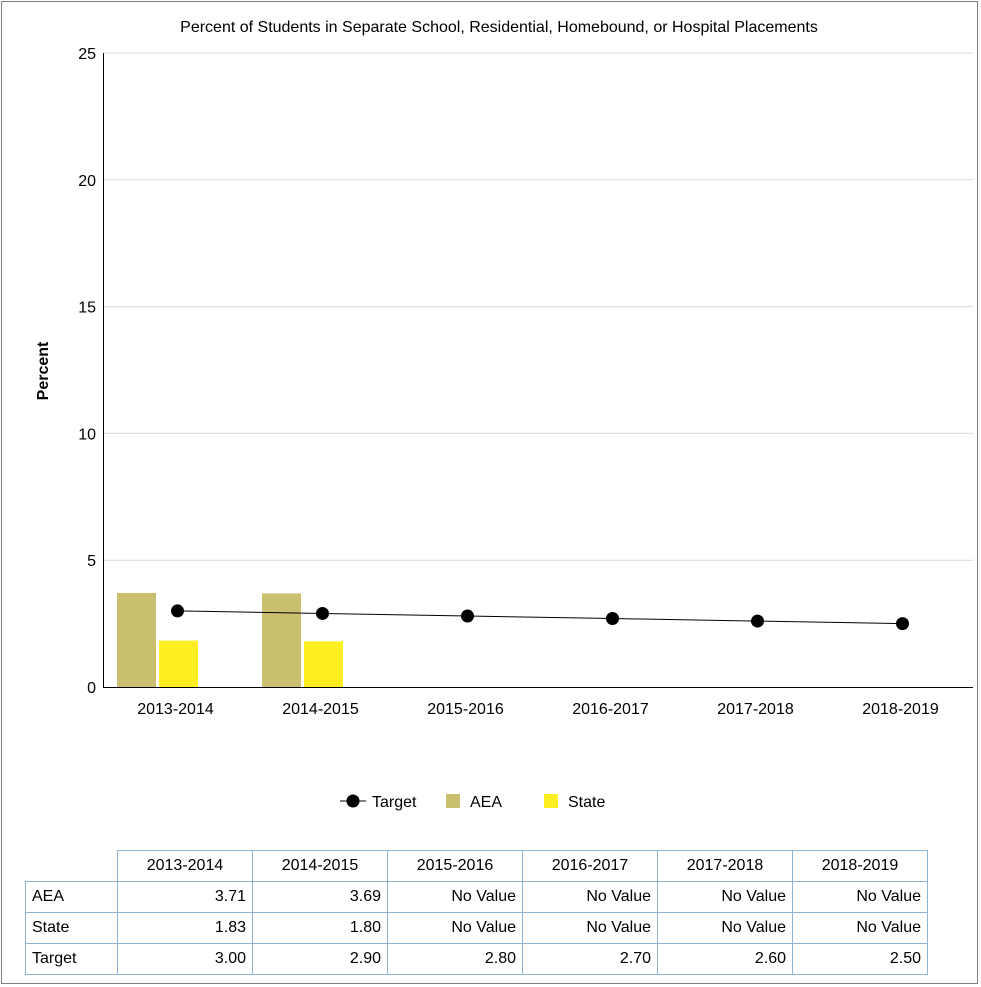 This screenshot has width=981, height=987. I want to click on legend: Target AEA State, so click(472, 802).